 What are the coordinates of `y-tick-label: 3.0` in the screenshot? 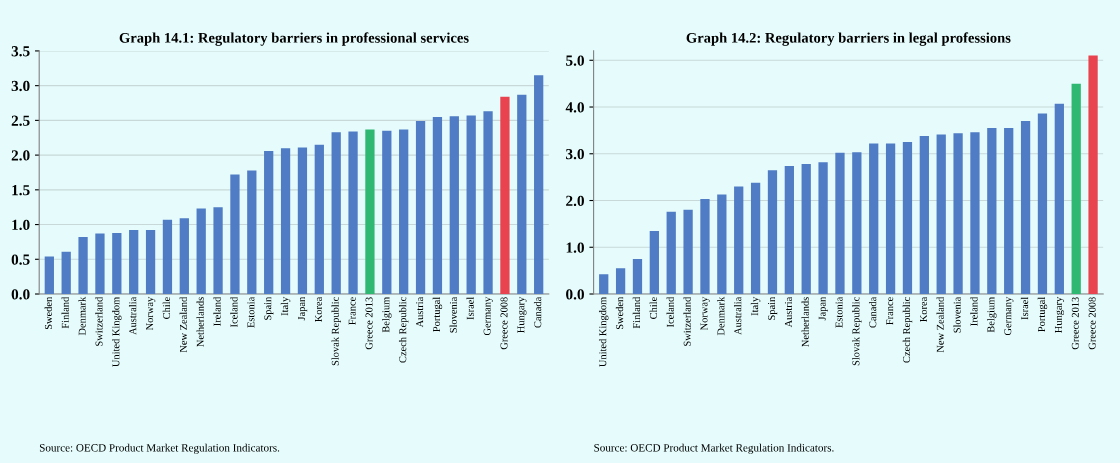 It's located at (575, 154).